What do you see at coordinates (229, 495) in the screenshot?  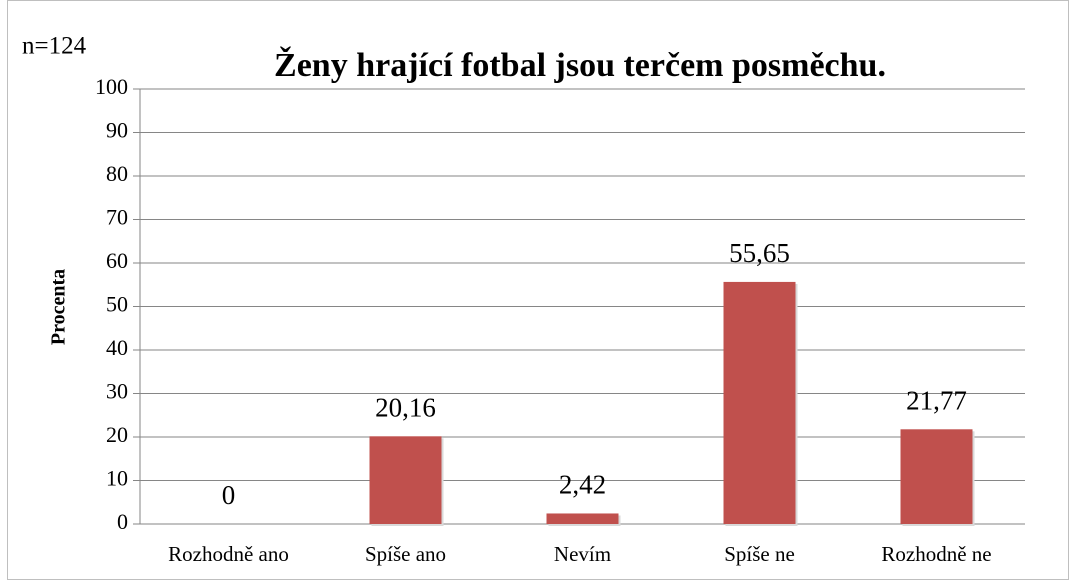 I see `data-label: 0` at bounding box center [229, 495].